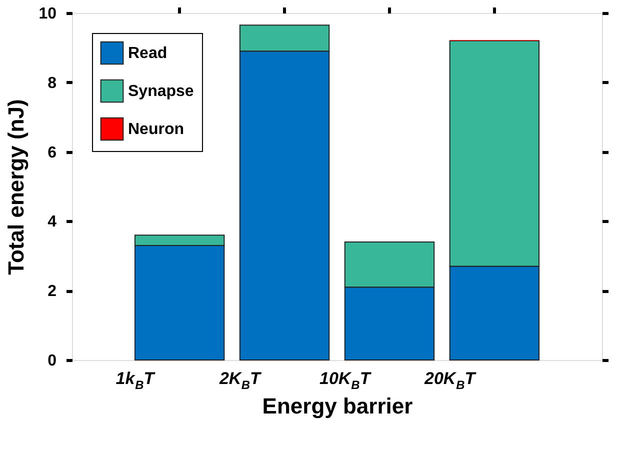  What do you see at coordinates (47, 14) in the screenshot?
I see `y-tick-label: 10` at bounding box center [47, 14].